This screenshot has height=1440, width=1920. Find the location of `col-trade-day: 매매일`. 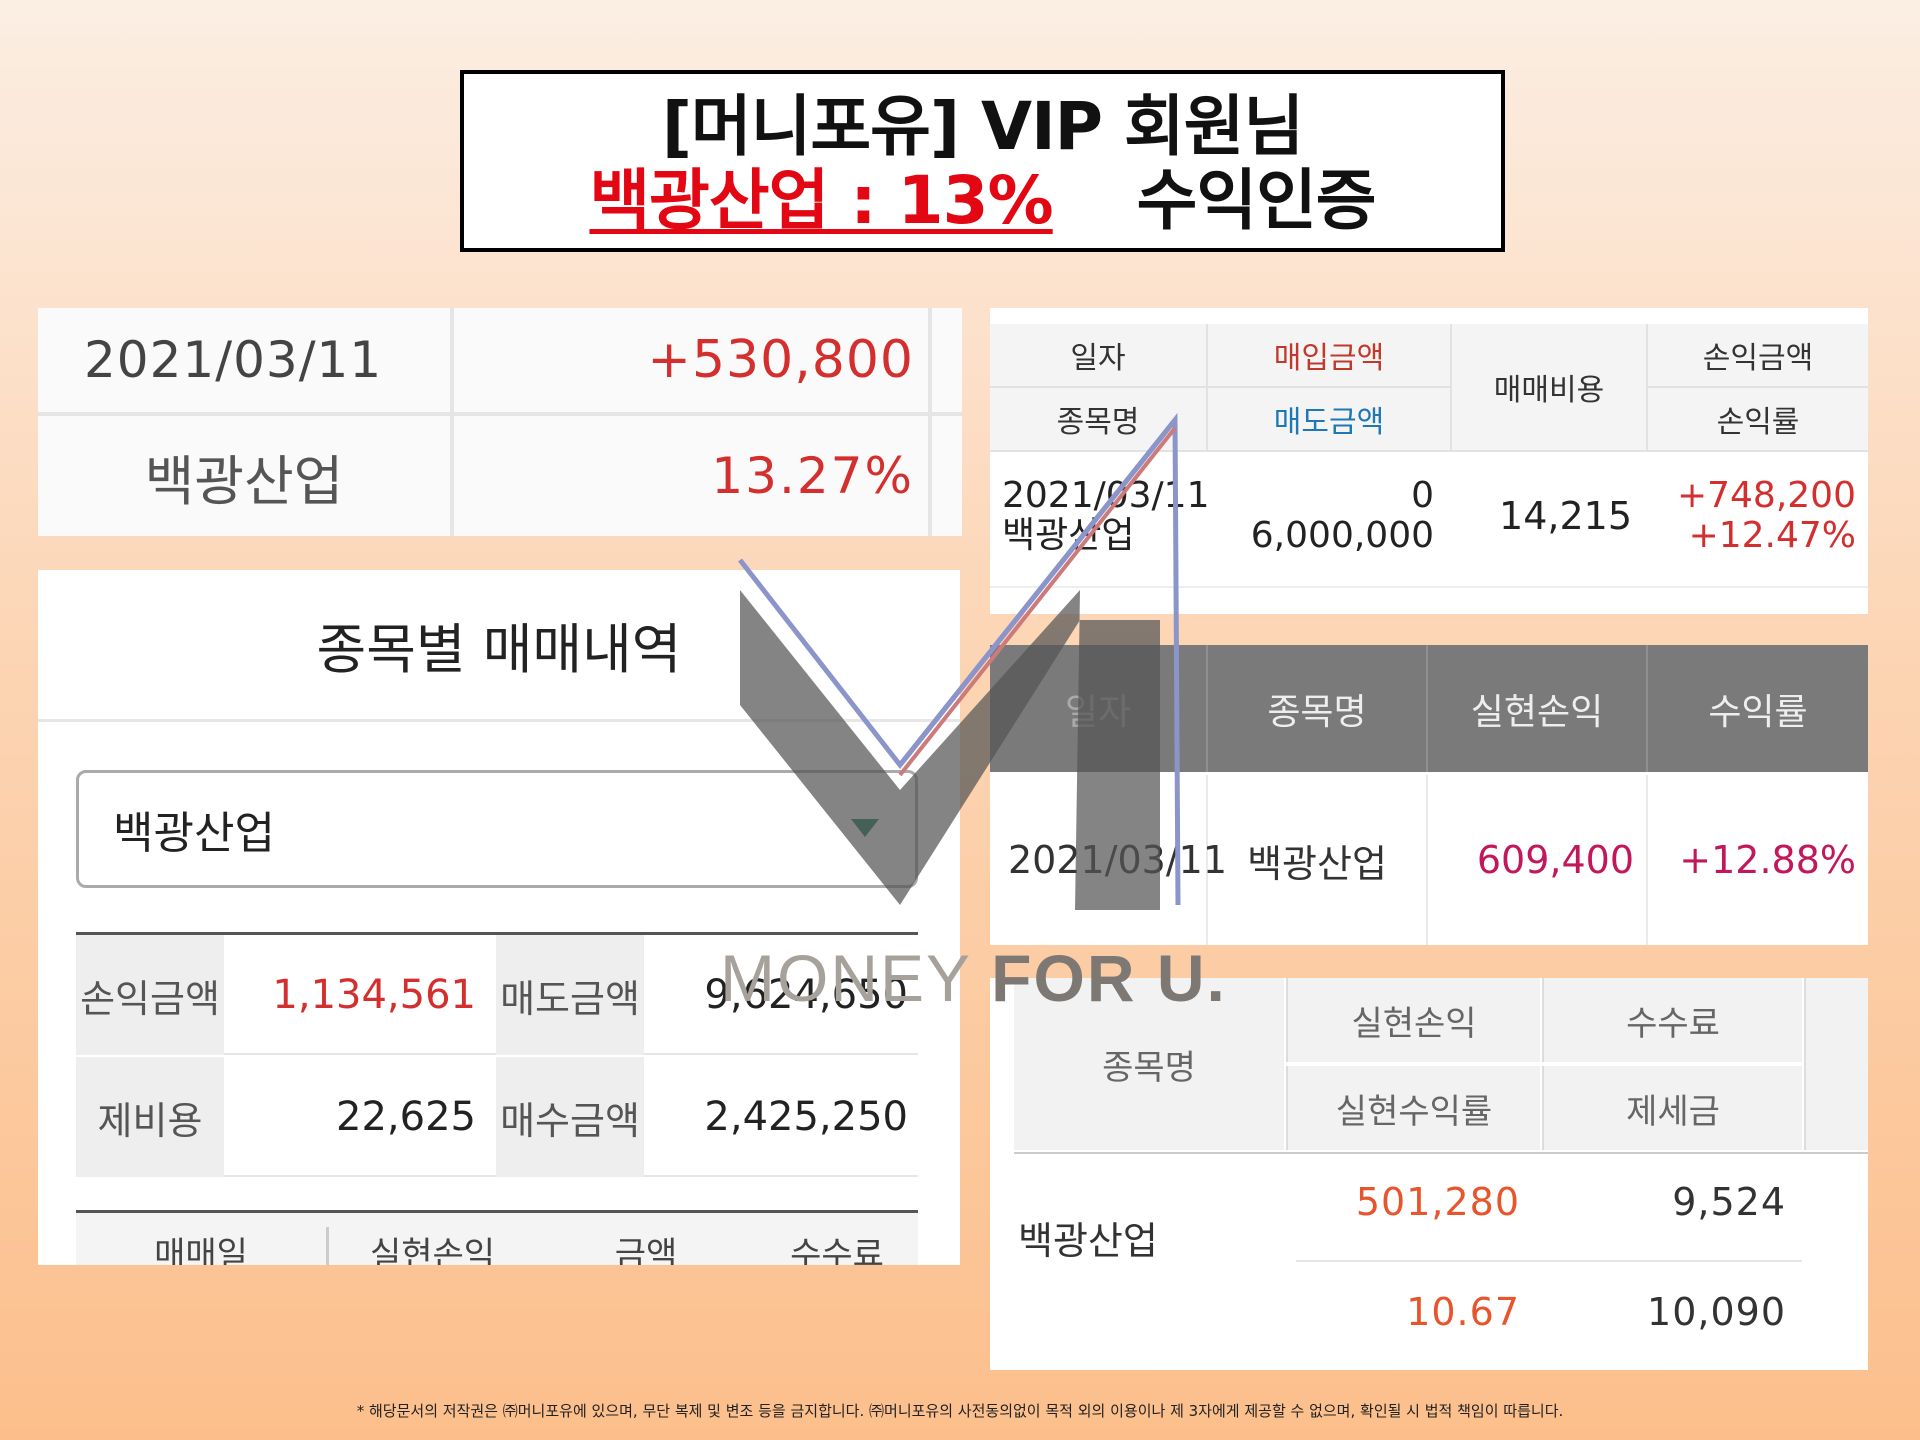

col-trade-day: 매매일 is located at coordinates (201, 1250).